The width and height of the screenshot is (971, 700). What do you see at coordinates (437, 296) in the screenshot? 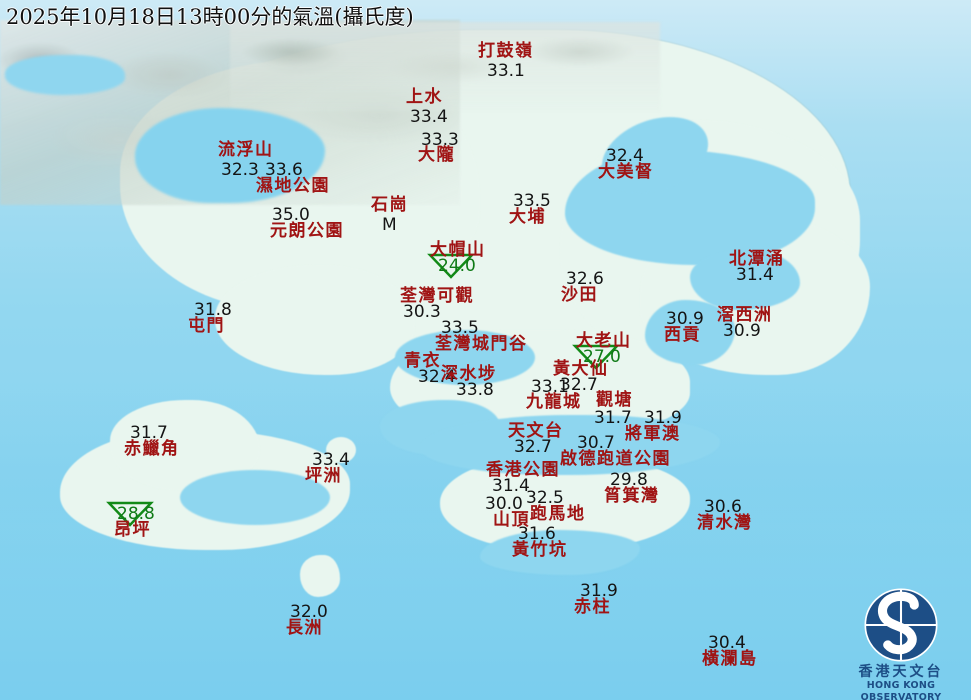
I see `station-name-label: 荃灣可觀` at bounding box center [437, 296].